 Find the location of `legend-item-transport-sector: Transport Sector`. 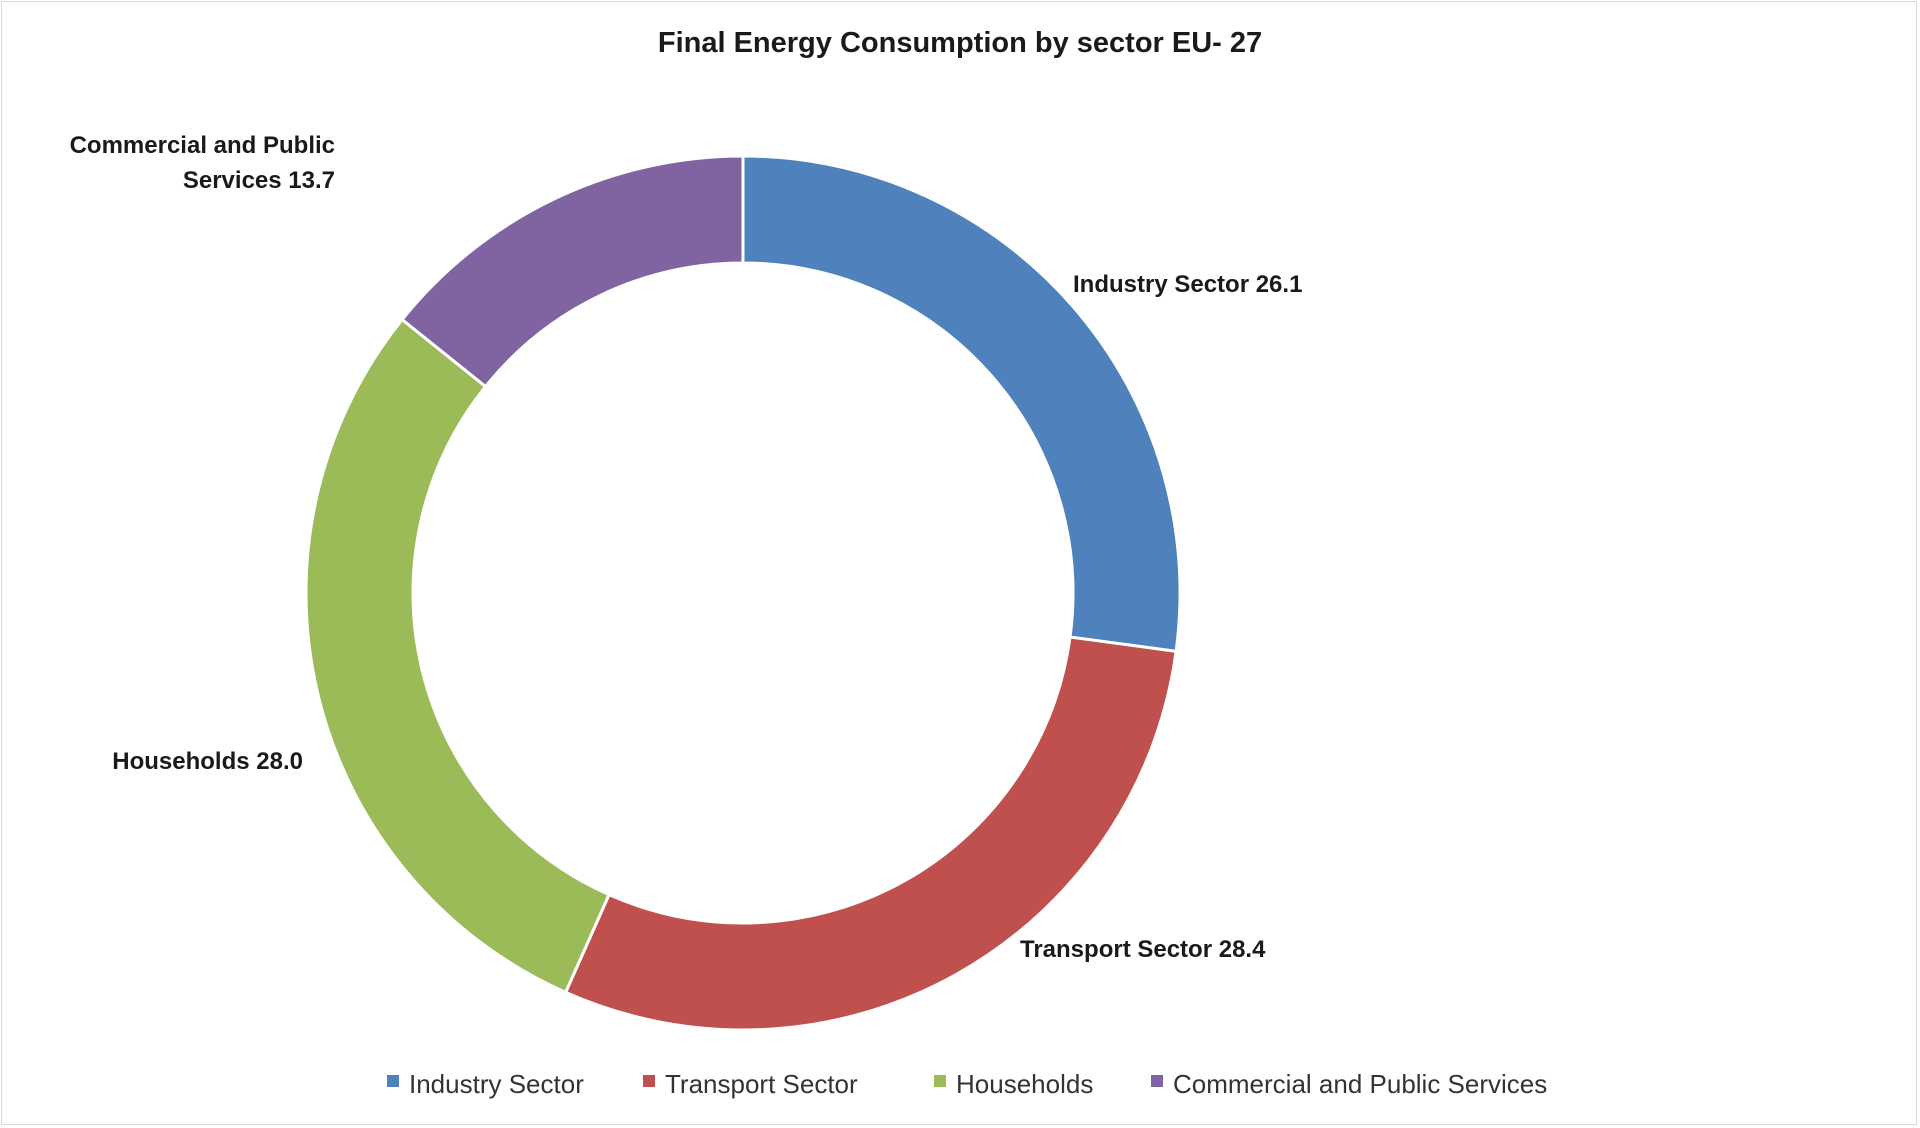

legend-item-transport-sector: Transport Sector is located at coordinates (750, 1084).